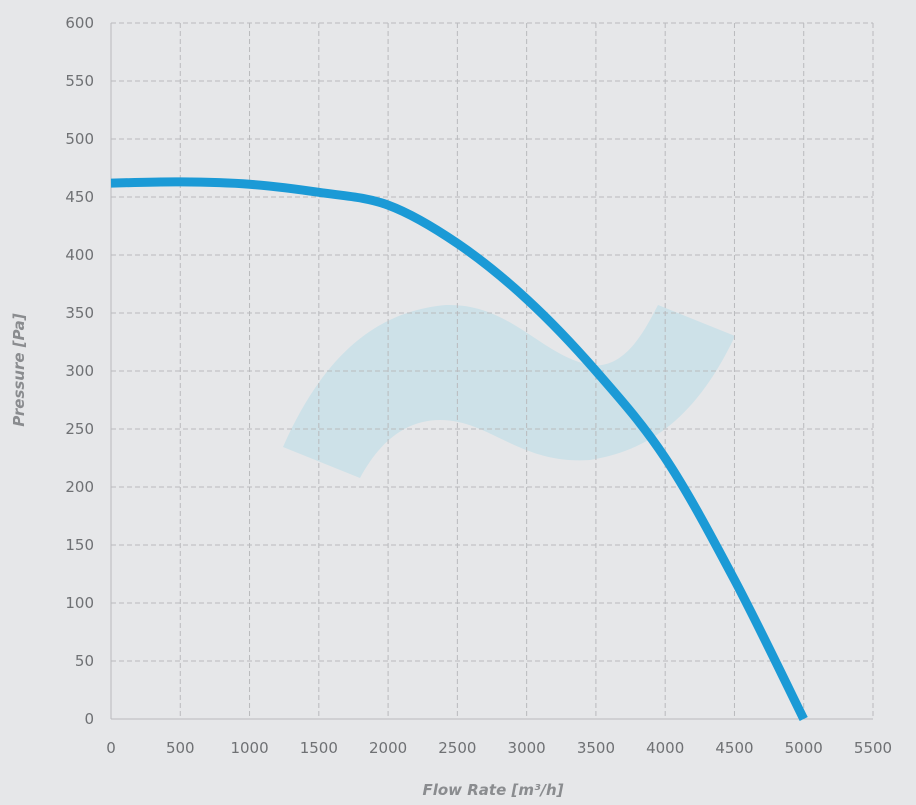  Describe the element at coordinates (79, 23) in the screenshot. I see `y-tick-label: 600` at that location.